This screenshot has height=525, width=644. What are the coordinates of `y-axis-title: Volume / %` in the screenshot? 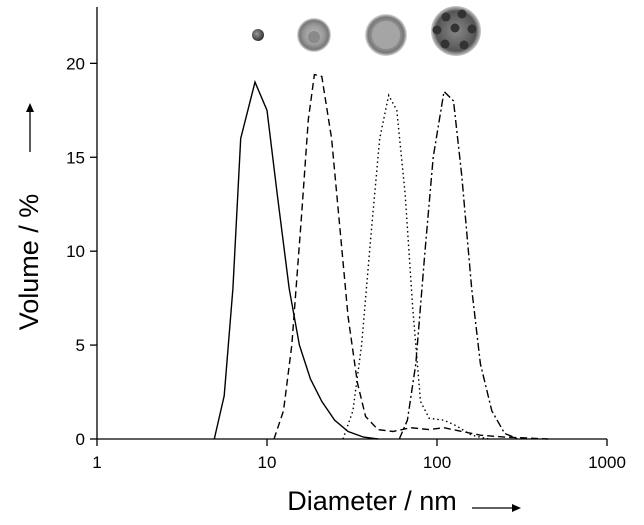 It's located at (29, 262).